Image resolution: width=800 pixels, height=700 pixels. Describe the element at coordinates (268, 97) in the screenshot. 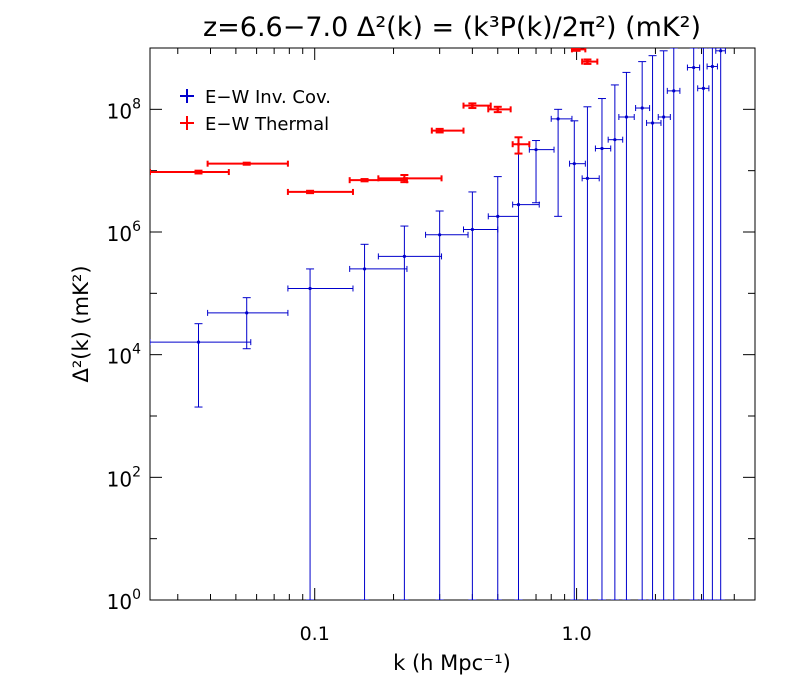

I see `legend-label-inv-cov: E−W Inv. Cov.` at that location.